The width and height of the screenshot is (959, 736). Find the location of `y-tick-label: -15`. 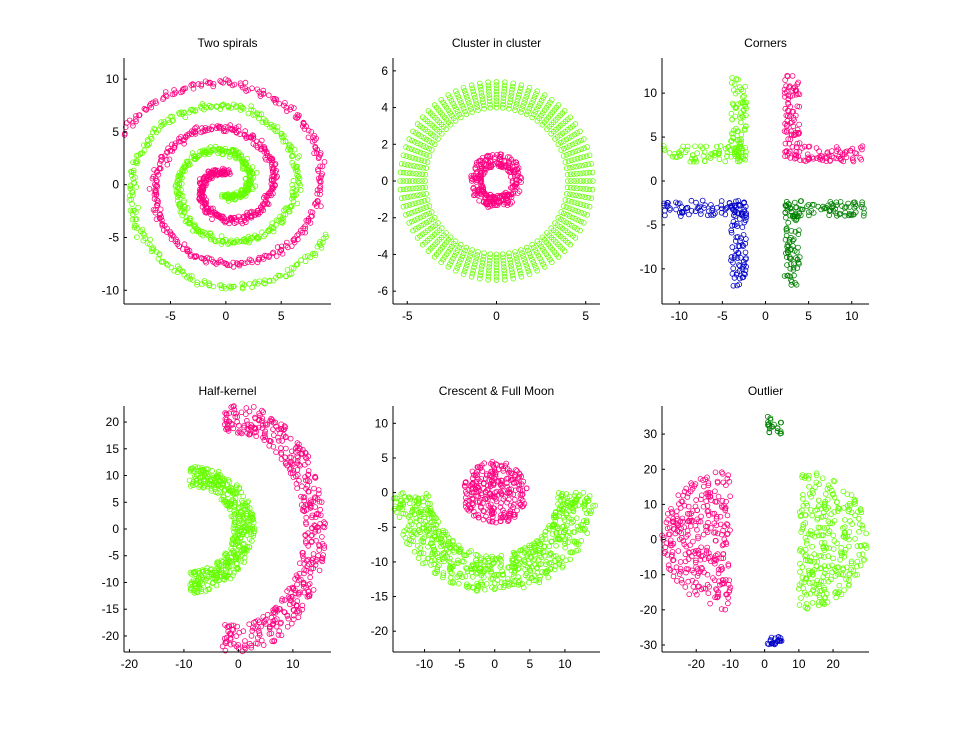

y-tick-label: -15 is located at coordinates (111, 609).